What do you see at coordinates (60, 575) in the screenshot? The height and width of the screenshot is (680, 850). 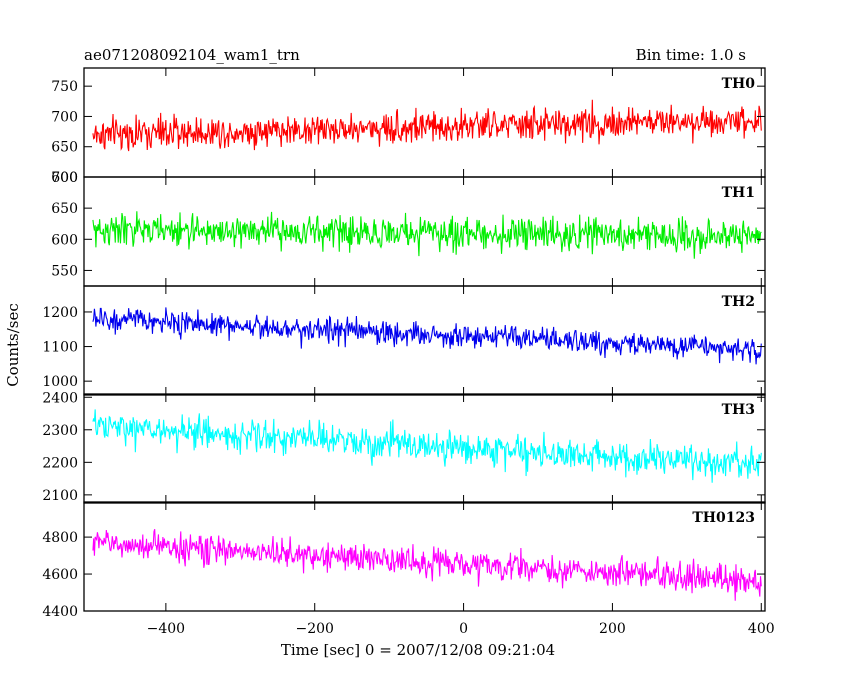 I see `y-tick-label: 4600` at bounding box center [60, 575].